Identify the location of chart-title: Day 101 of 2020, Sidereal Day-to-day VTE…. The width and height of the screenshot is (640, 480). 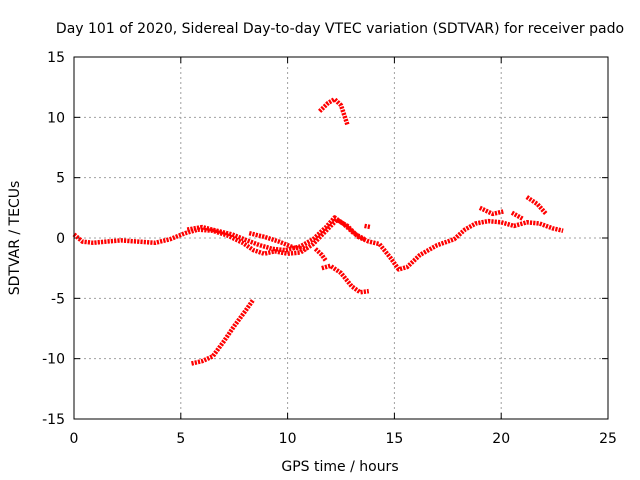
(340, 29).